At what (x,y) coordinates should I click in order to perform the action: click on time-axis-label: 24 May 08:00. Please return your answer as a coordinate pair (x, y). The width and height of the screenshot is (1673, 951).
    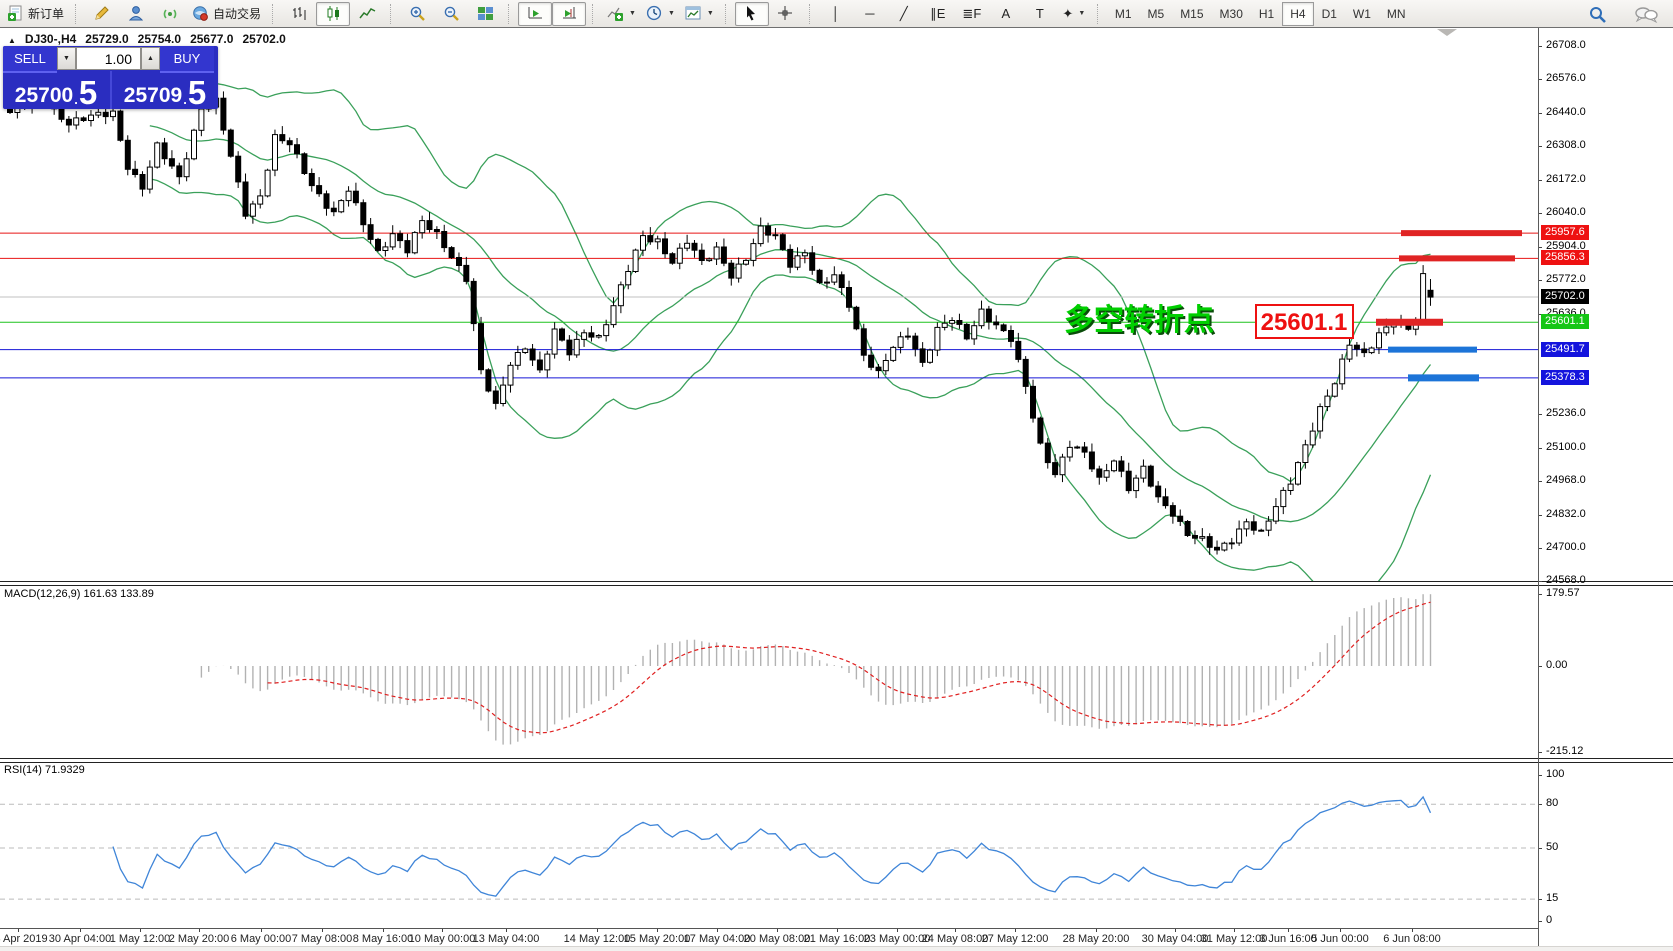
    Looking at the image, I should click on (955, 939).